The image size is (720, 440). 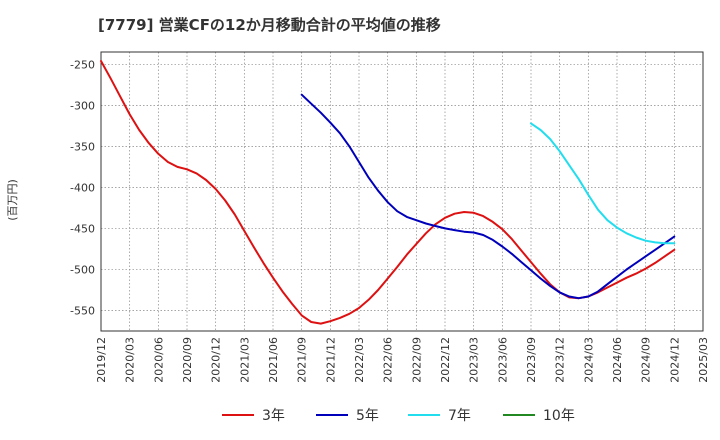 What do you see at coordinates (703, 360) in the screenshot?
I see `x-tick-label: 2025/03` at bounding box center [703, 360].